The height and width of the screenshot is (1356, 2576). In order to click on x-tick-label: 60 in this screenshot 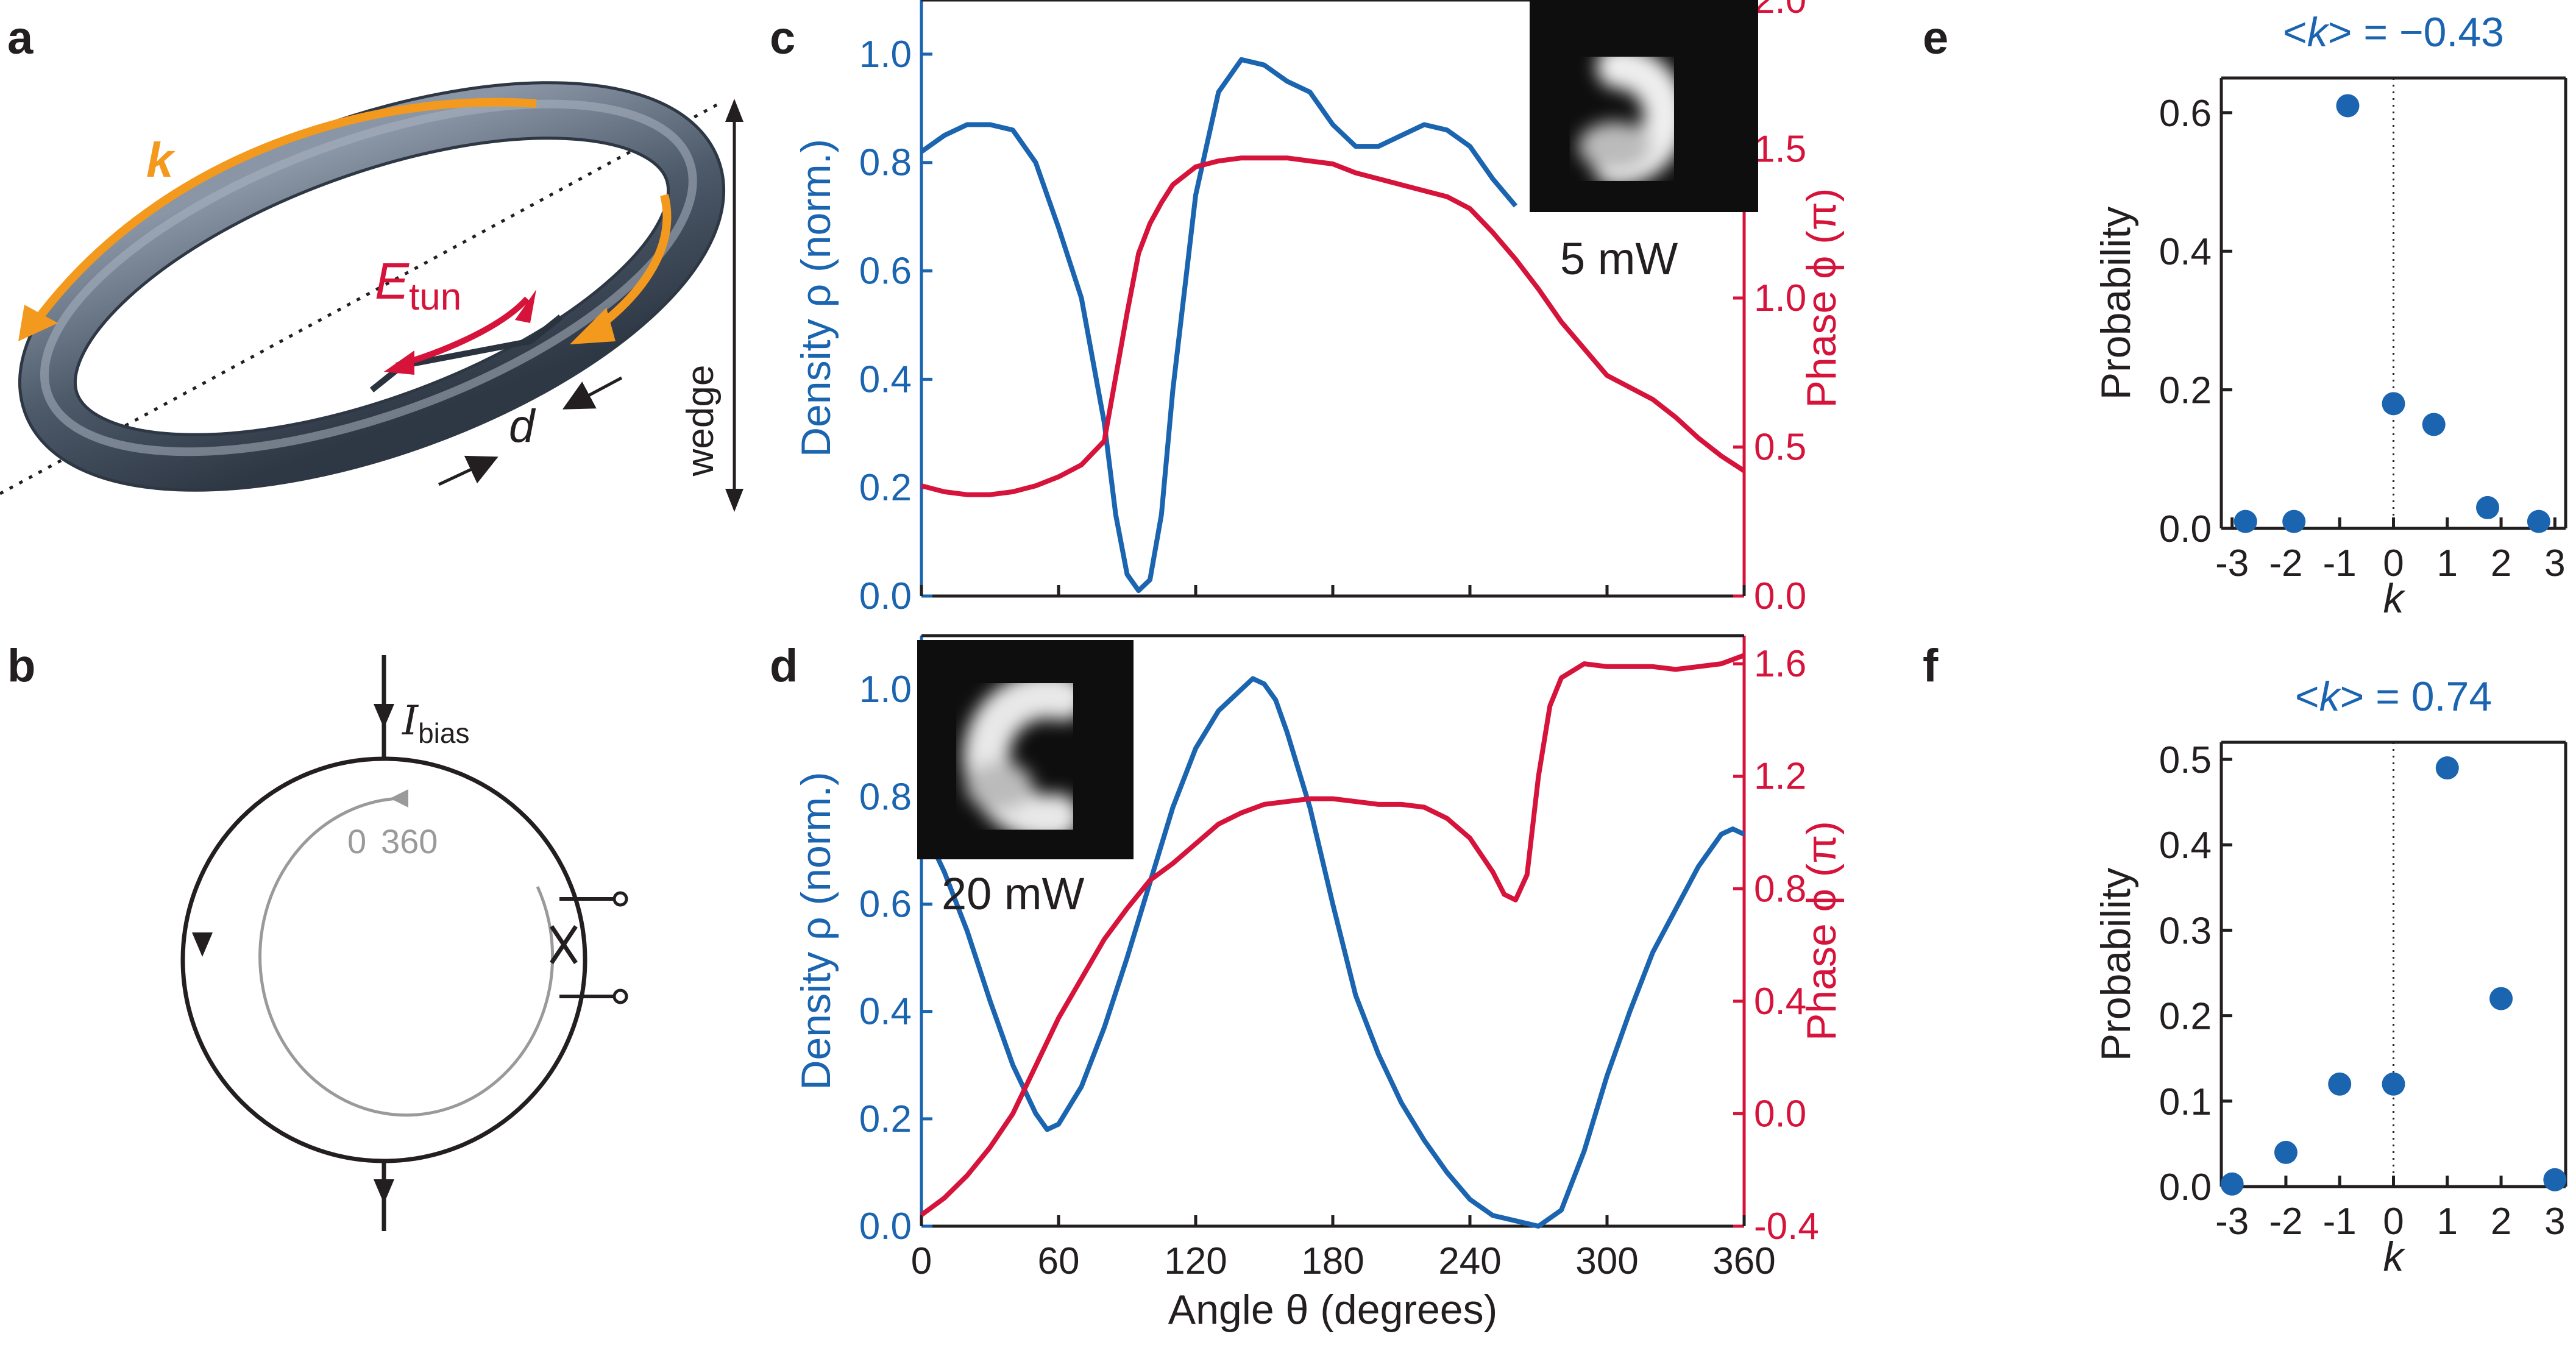, I will do `click(1059, 1261)`.